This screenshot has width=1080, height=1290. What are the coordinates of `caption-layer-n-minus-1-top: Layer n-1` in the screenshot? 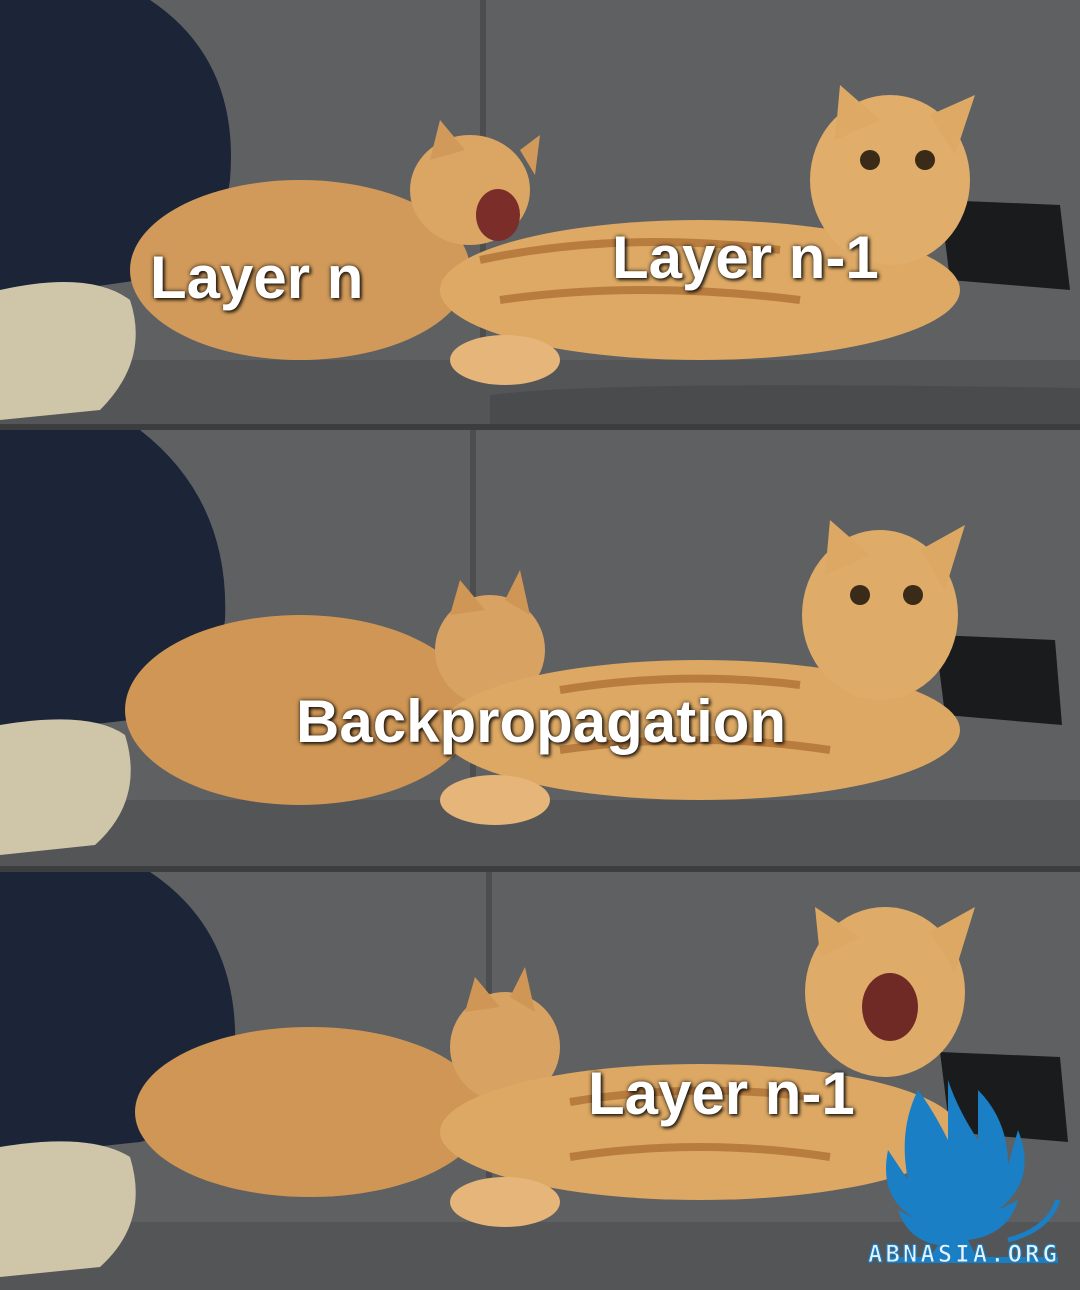 It's located at (745, 257).